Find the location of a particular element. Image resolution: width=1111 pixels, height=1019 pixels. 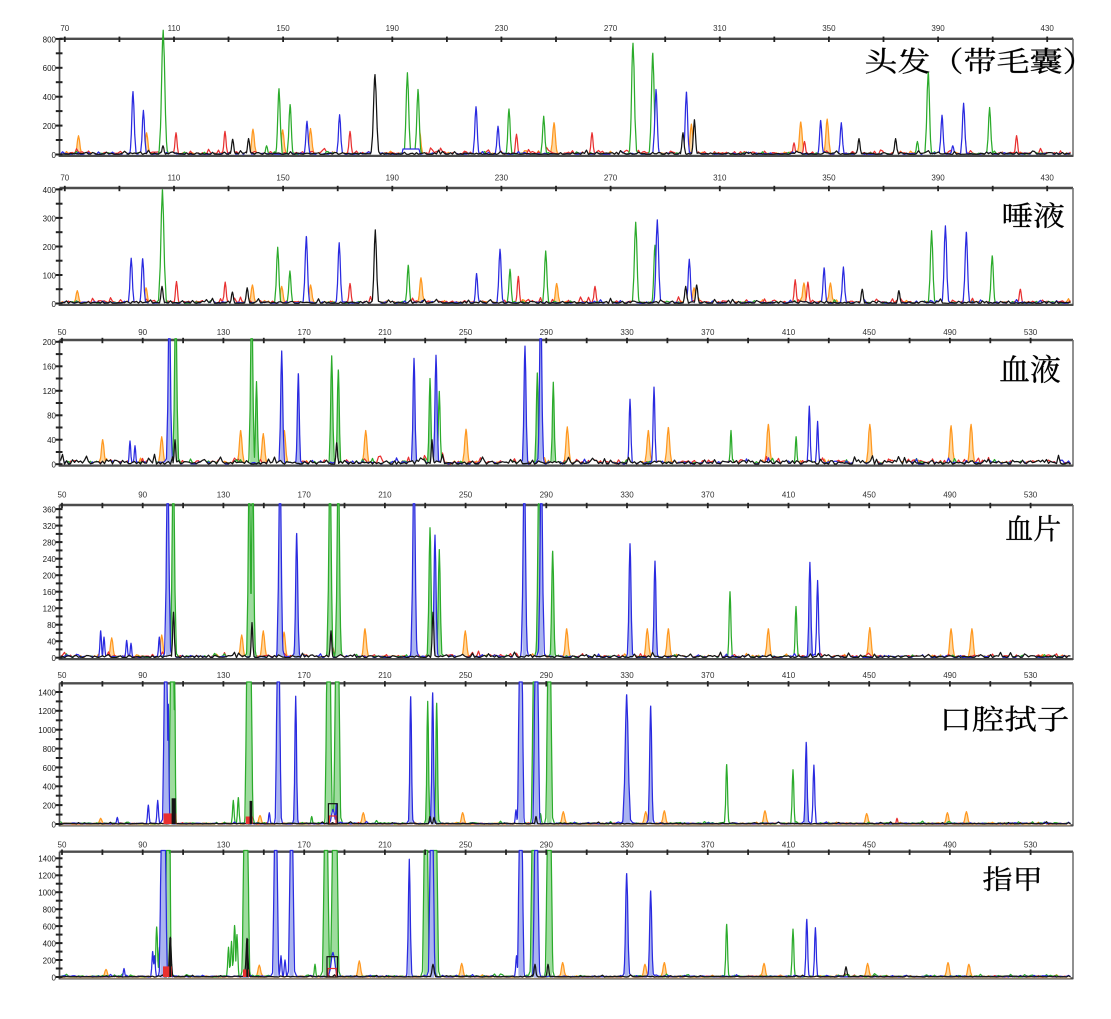

svg-text: 240 is located at coordinates (50, 559).